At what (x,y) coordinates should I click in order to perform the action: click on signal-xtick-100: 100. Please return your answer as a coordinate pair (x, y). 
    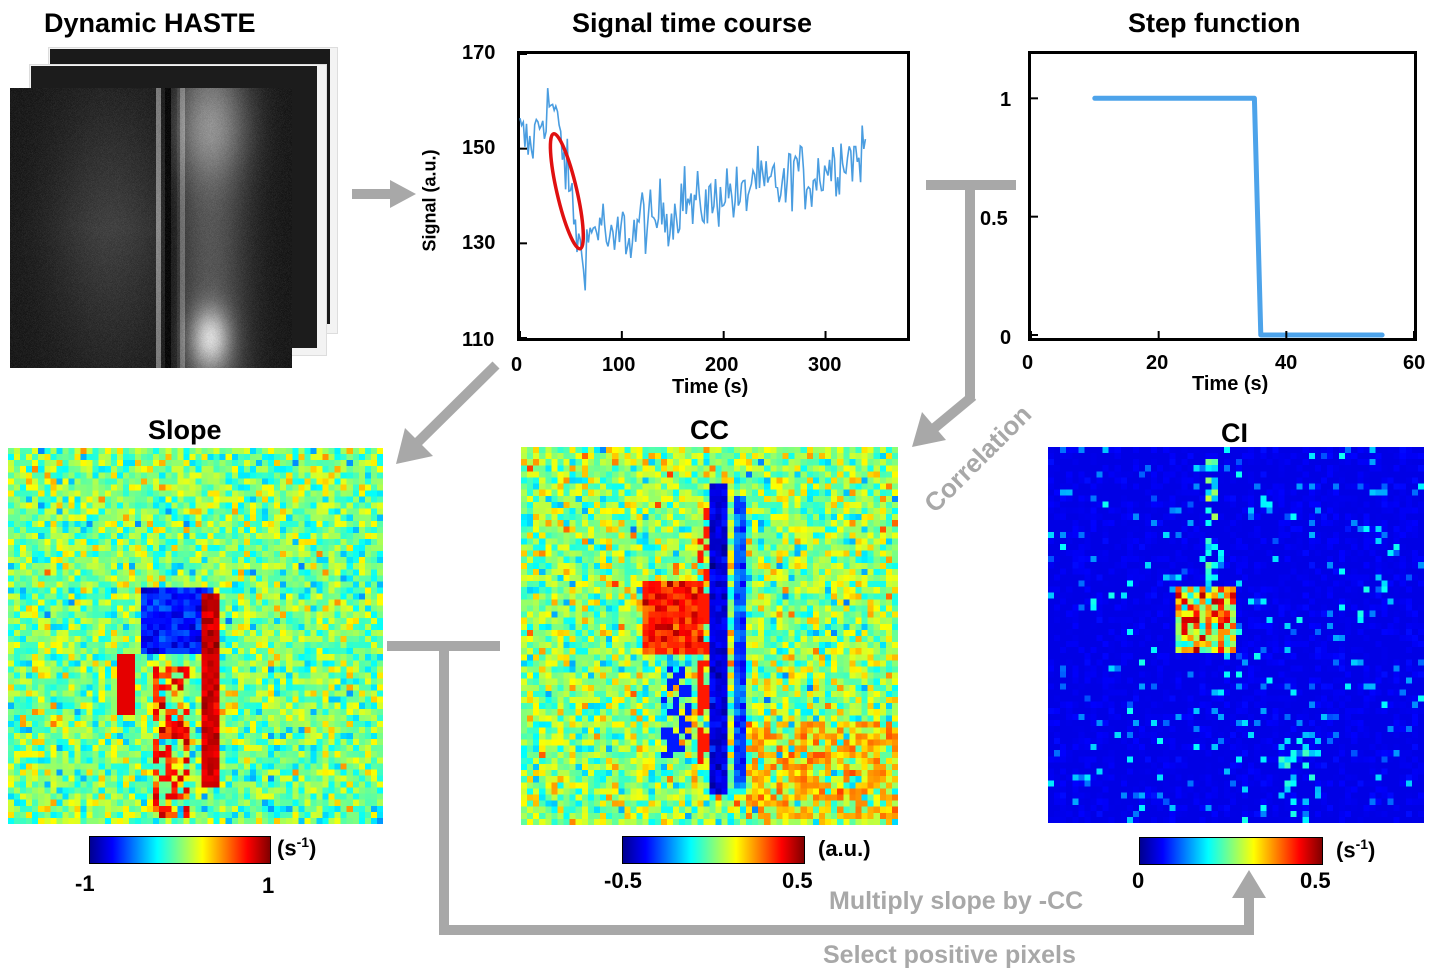
    Looking at the image, I should click on (619, 365).